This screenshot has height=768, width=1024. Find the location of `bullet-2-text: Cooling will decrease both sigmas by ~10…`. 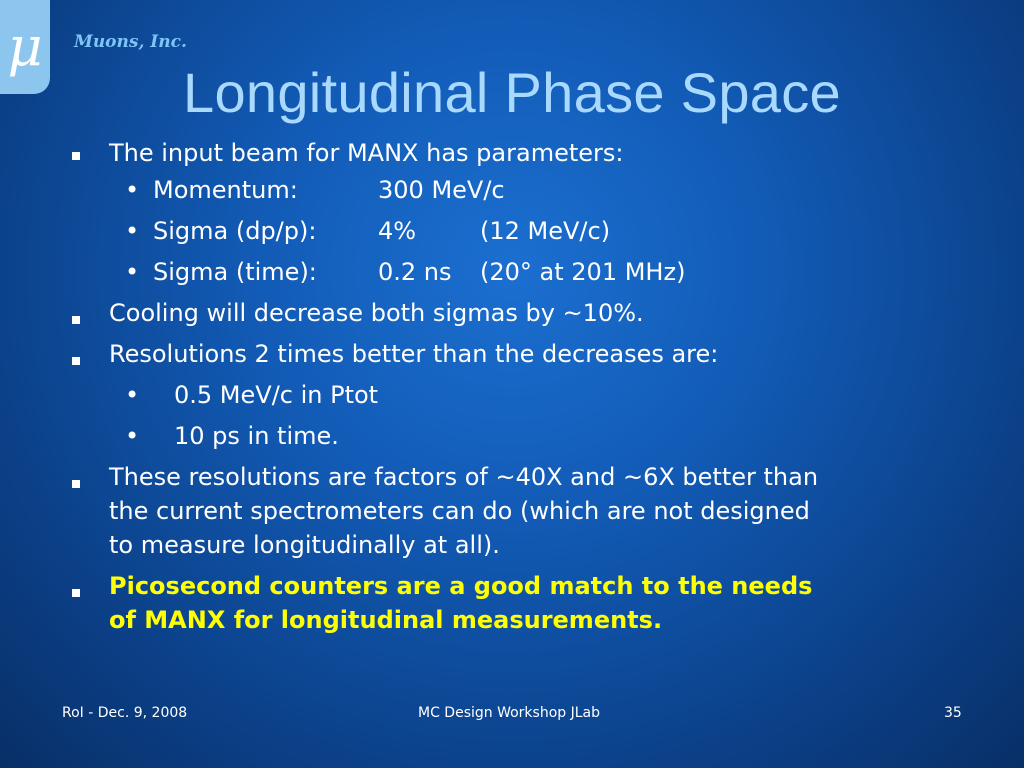

bullet-2-text: Cooling will decrease both sigmas by ~10… is located at coordinates (376, 313).